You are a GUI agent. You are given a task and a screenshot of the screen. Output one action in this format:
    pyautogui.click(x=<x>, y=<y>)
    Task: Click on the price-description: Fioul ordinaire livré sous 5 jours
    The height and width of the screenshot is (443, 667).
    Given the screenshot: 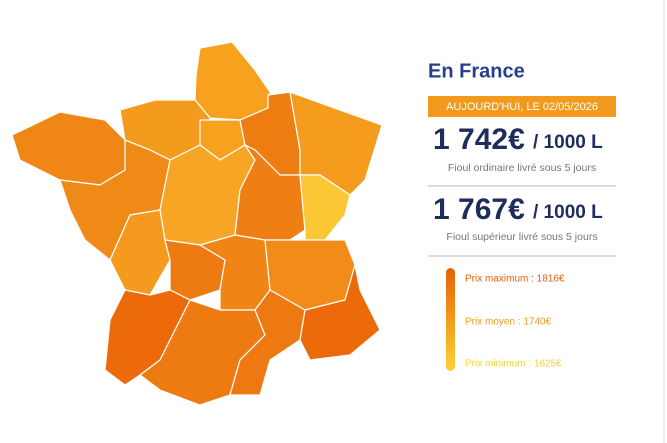 What is the action you would take?
    pyautogui.click(x=522, y=168)
    